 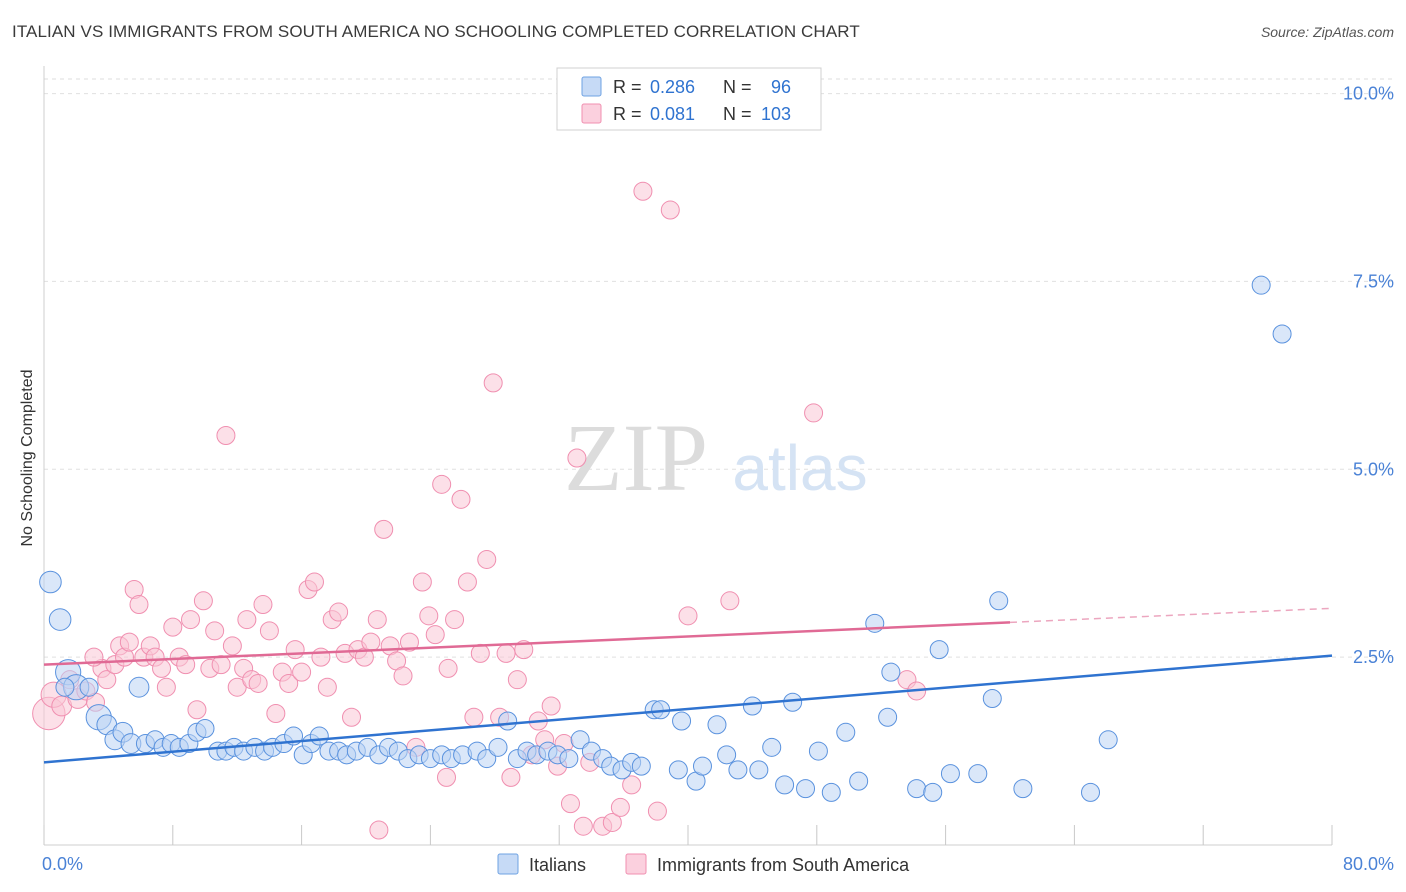 I want to click on y-axis-title: No Schooling Completed, so click(x=27, y=458).